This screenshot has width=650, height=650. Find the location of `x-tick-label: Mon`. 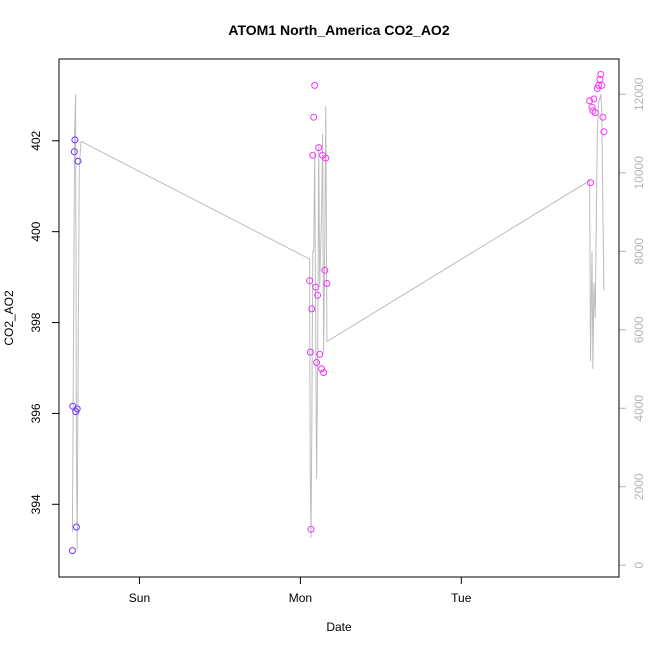

x-tick-label: Mon is located at coordinates (300, 598).